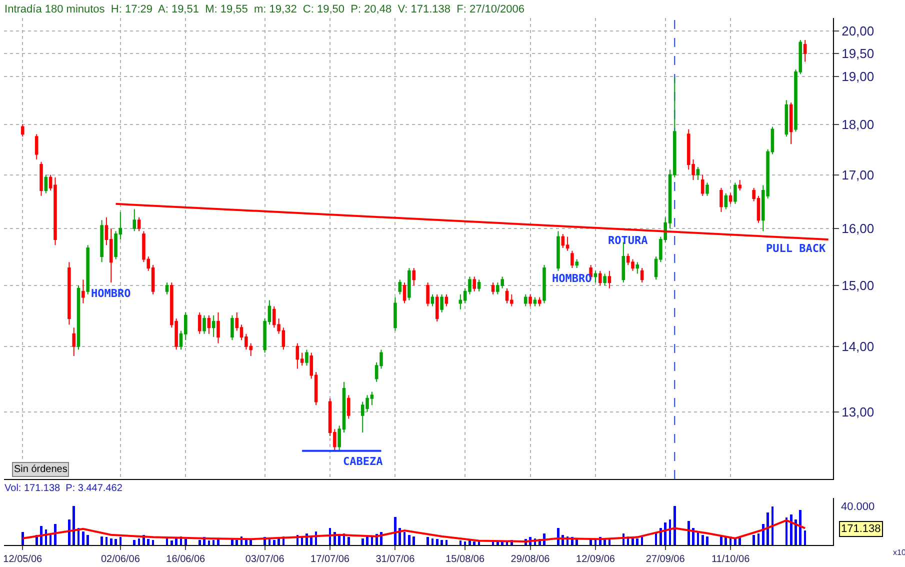  I want to click on y-tick-label: 18,00, so click(858, 124).